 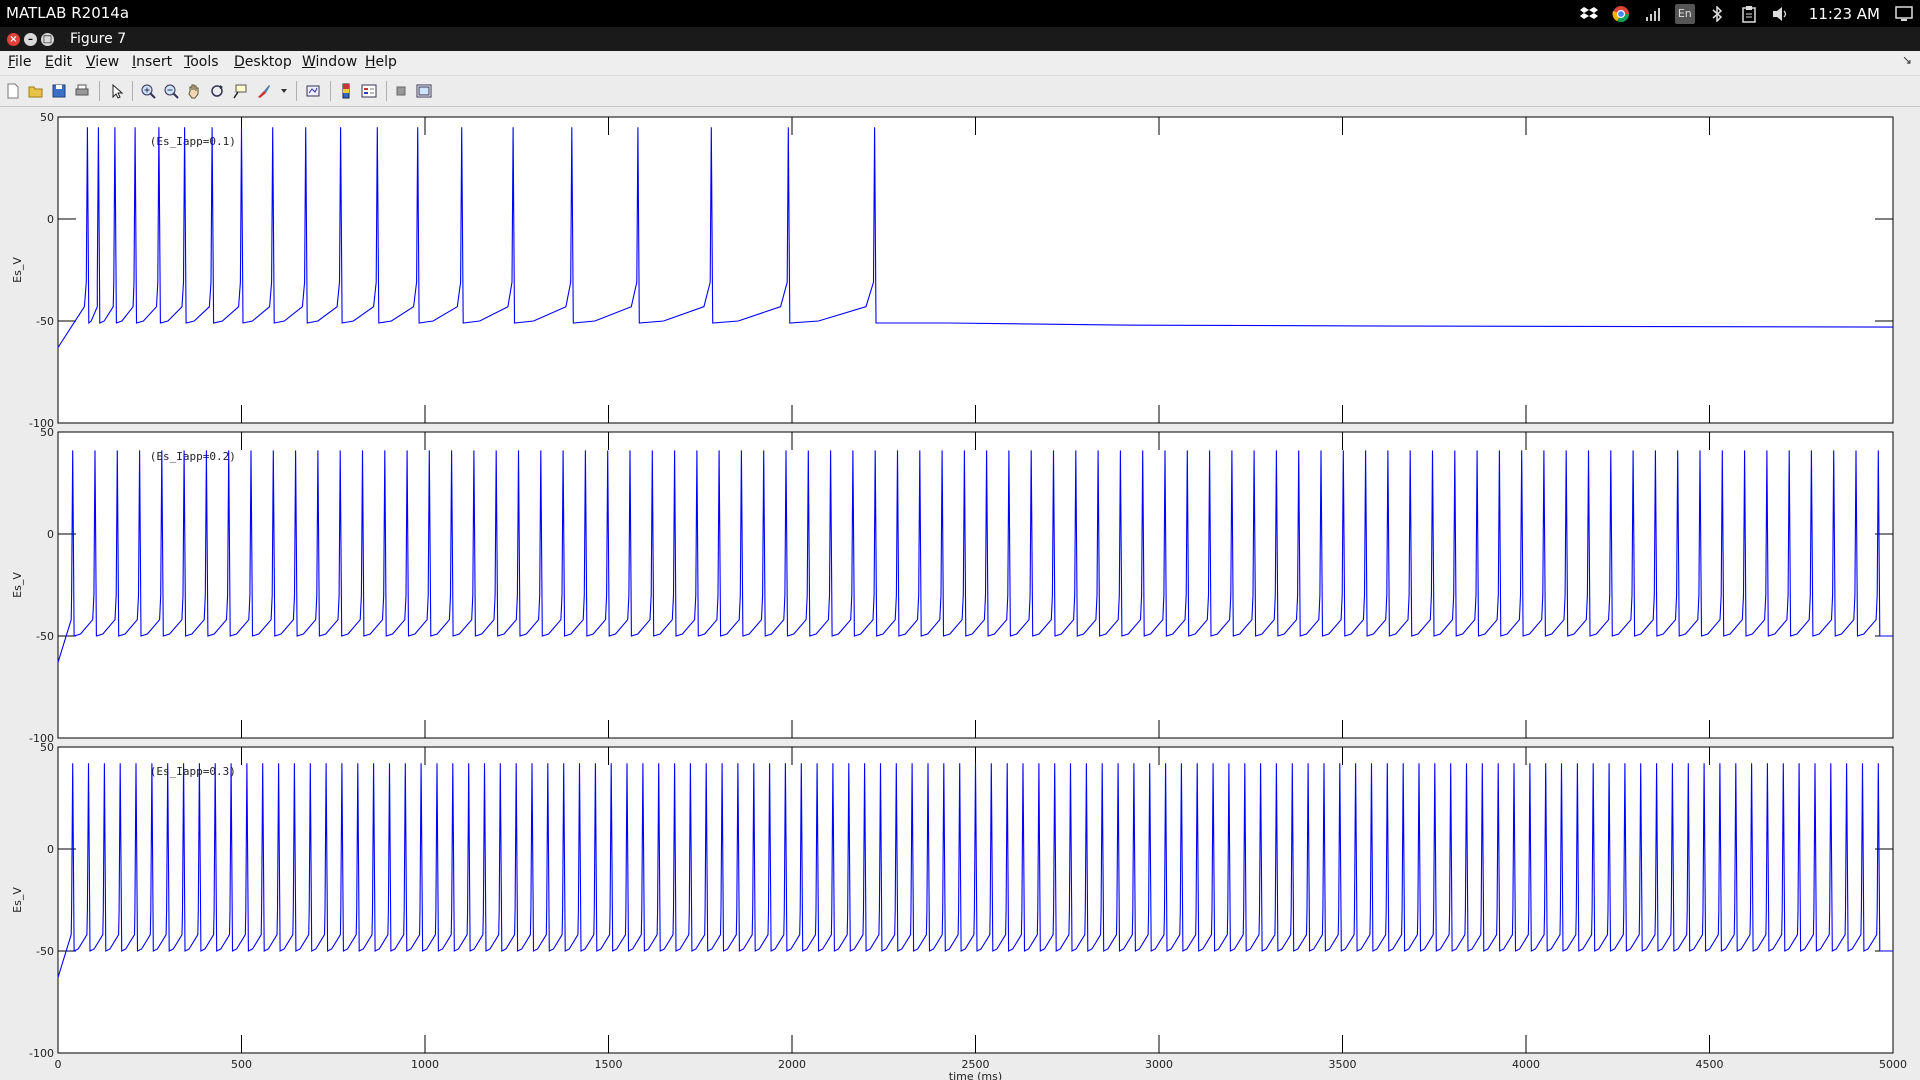 I want to click on clock: 11:23 AM, so click(x=1844, y=13).